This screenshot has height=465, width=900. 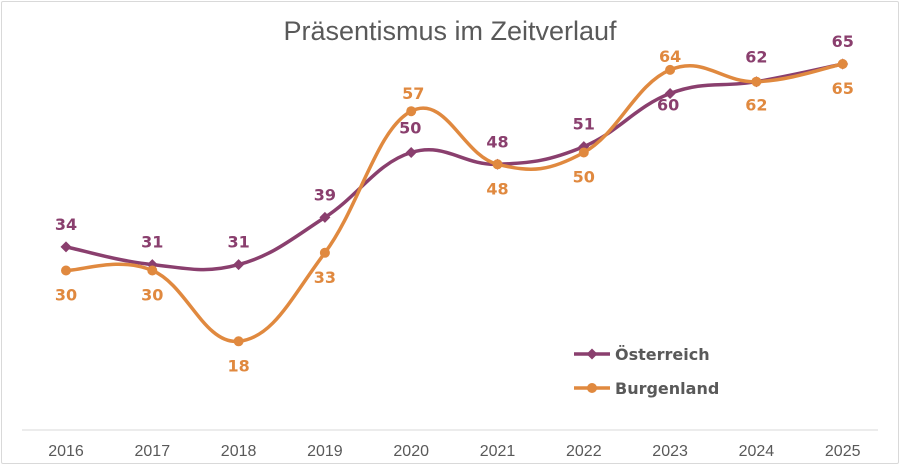 What do you see at coordinates (662, 354) in the screenshot?
I see `legend-label: Österreich` at bounding box center [662, 354].